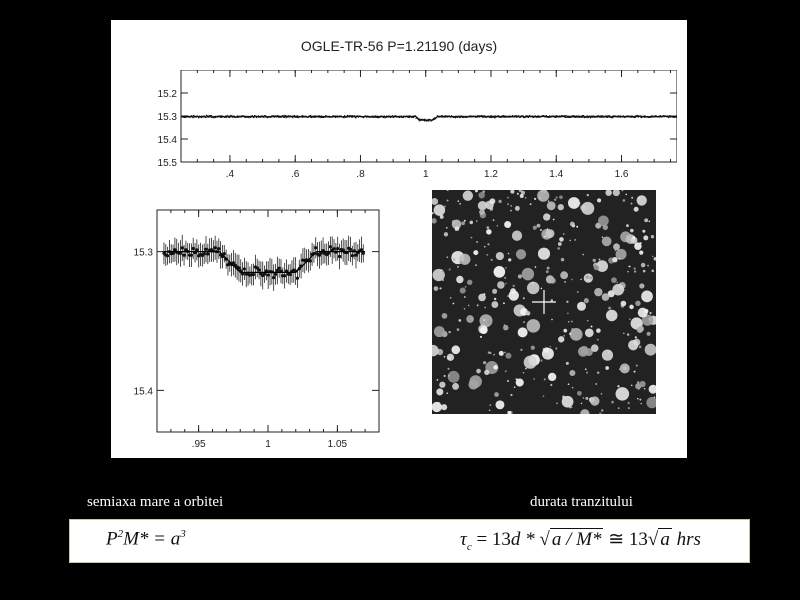 This screenshot has height=600, width=800. What do you see at coordinates (112, 539) in the screenshot?
I see `kepler-p: P` at bounding box center [112, 539].